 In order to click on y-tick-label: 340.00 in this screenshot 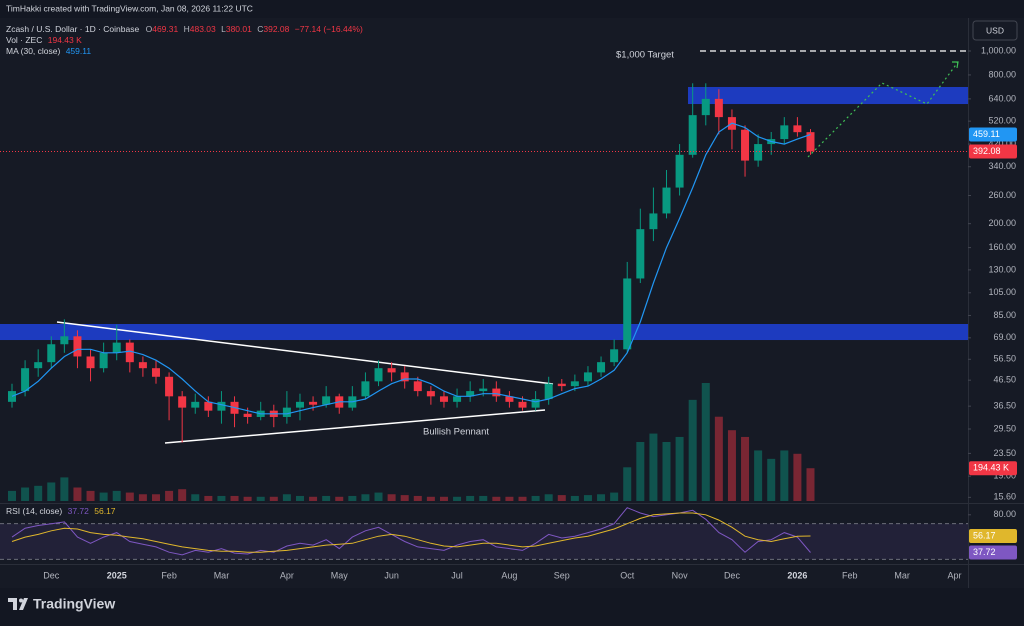, I will do `click(1002, 166)`.